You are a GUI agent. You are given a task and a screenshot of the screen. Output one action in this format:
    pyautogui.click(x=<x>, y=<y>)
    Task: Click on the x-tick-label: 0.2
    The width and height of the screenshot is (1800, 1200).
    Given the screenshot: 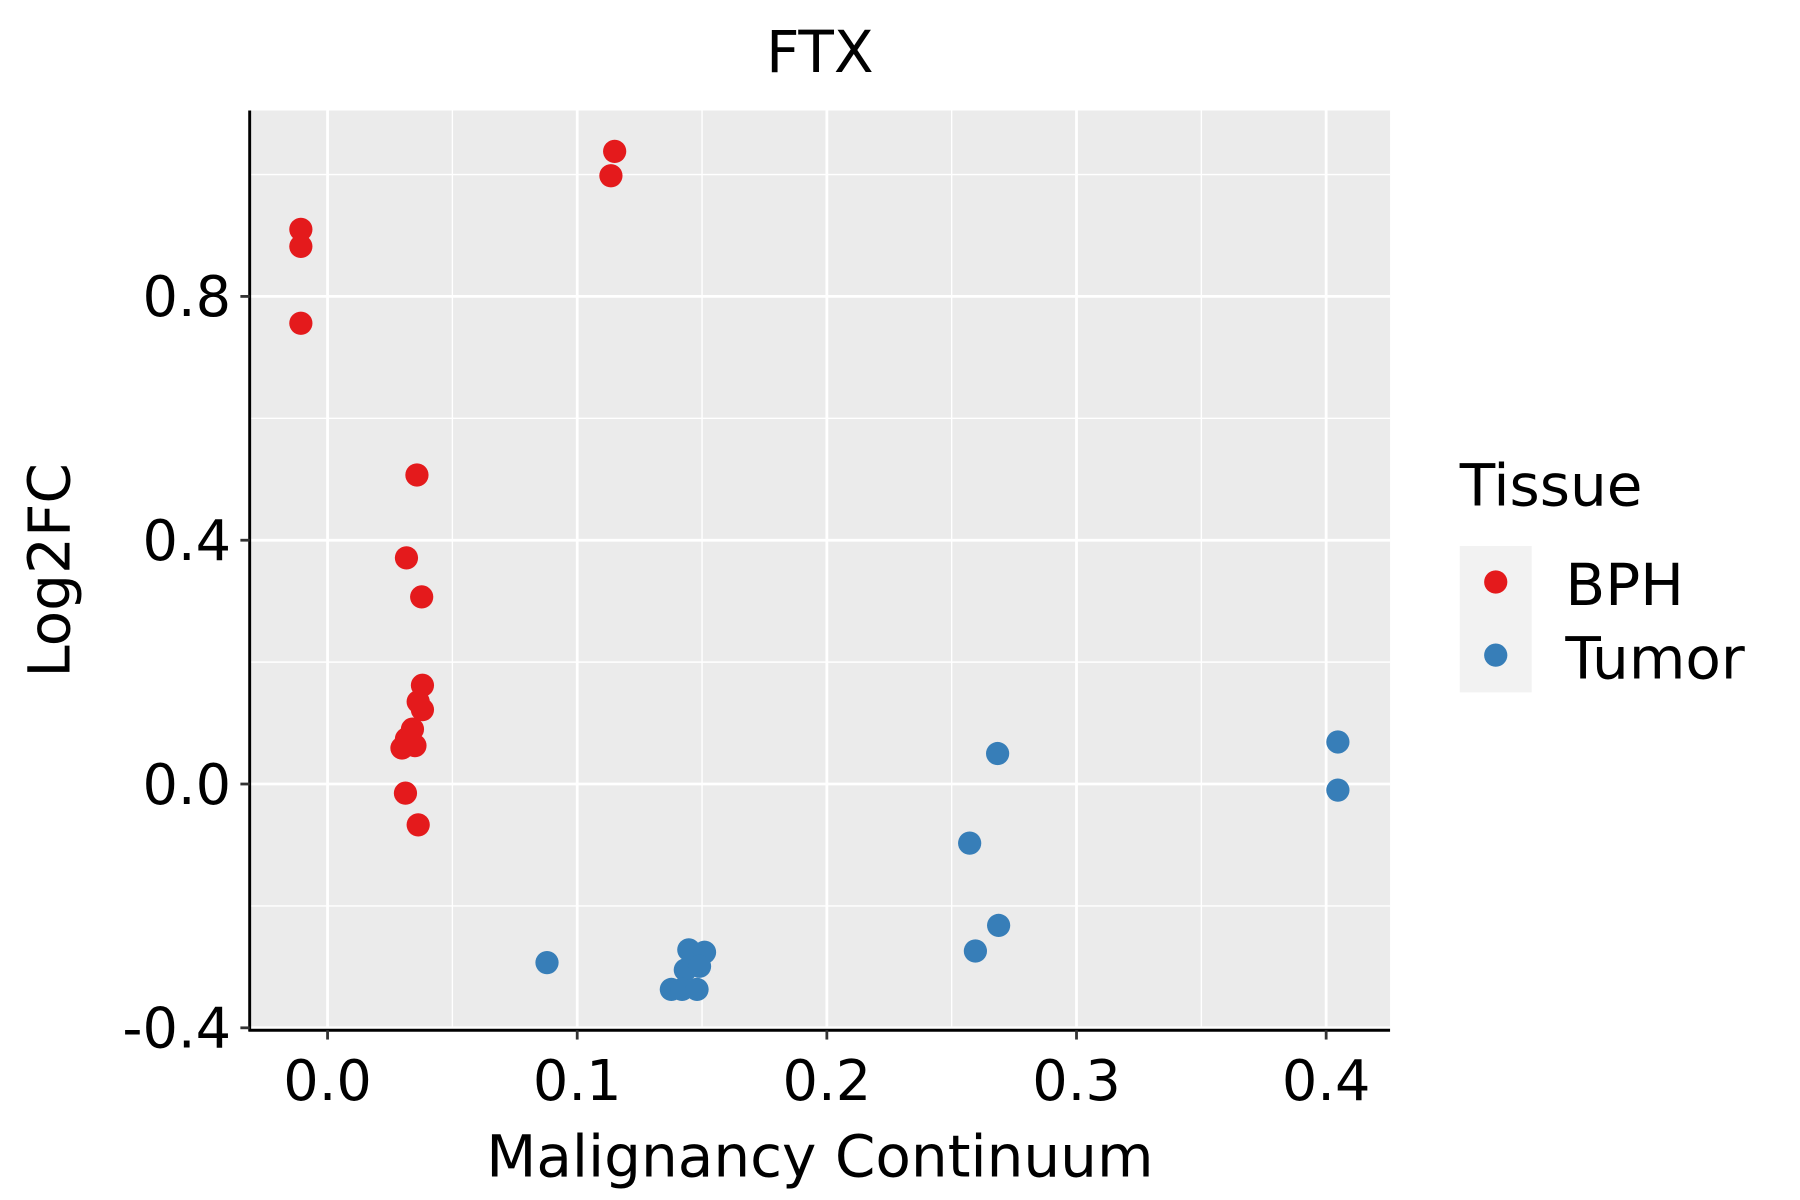 What is the action you would take?
    pyautogui.click(x=827, y=1081)
    